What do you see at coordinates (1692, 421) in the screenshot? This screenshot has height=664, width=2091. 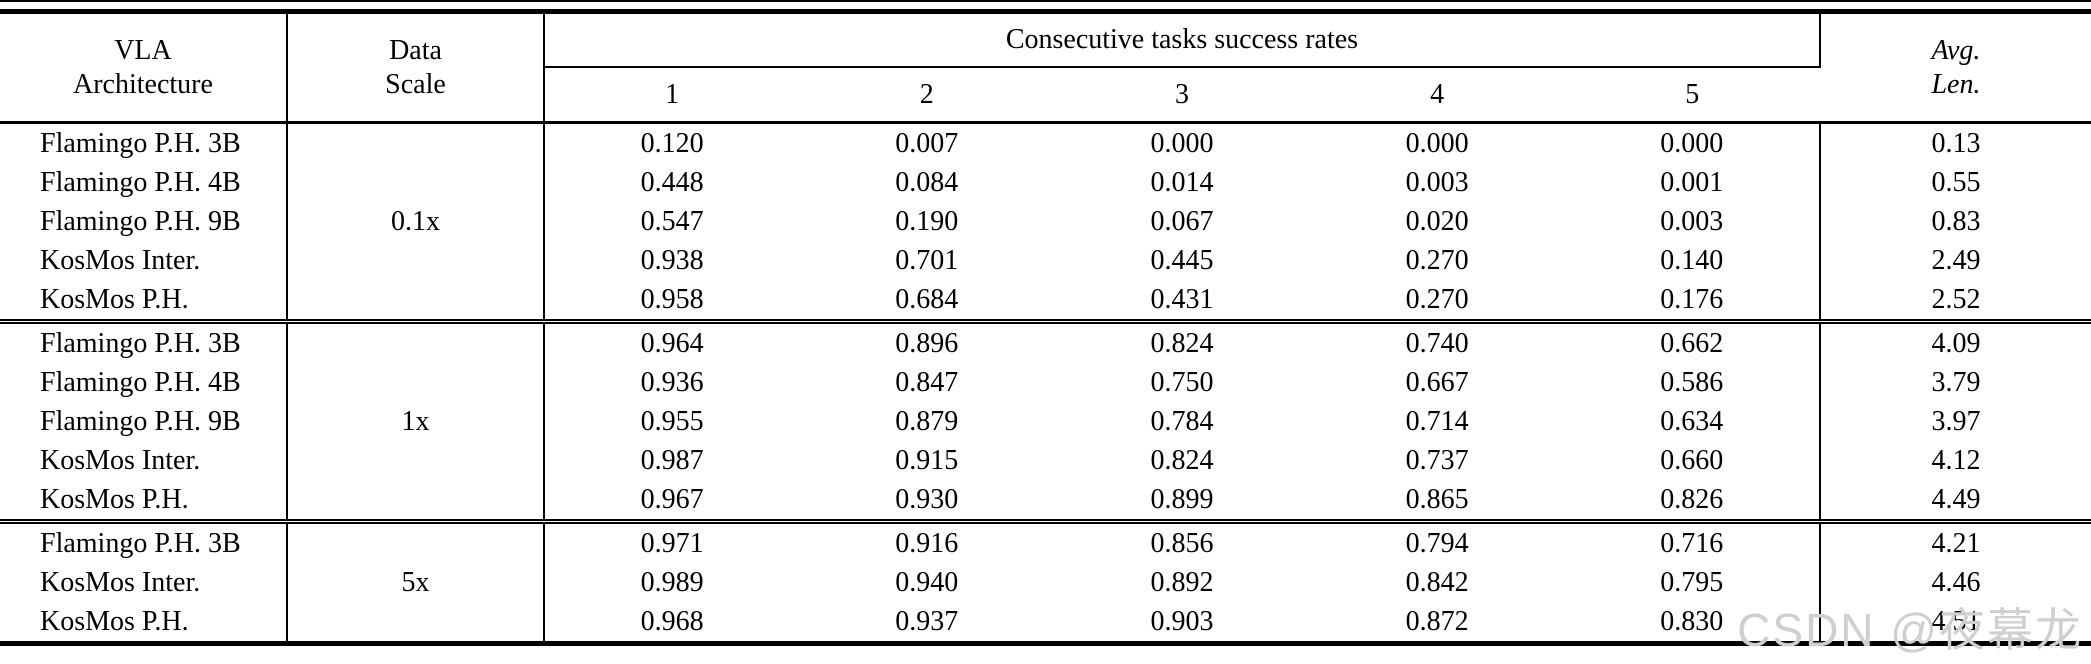 I see `success-rate-cell: 0.634` at bounding box center [1692, 421].